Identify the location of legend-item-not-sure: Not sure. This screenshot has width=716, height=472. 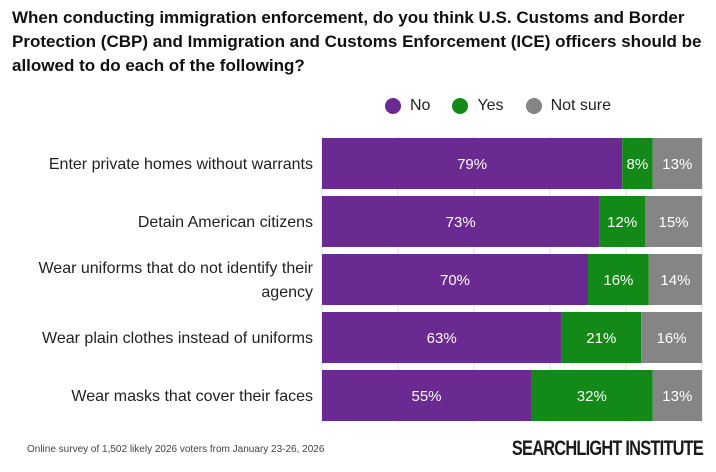
(568, 106).